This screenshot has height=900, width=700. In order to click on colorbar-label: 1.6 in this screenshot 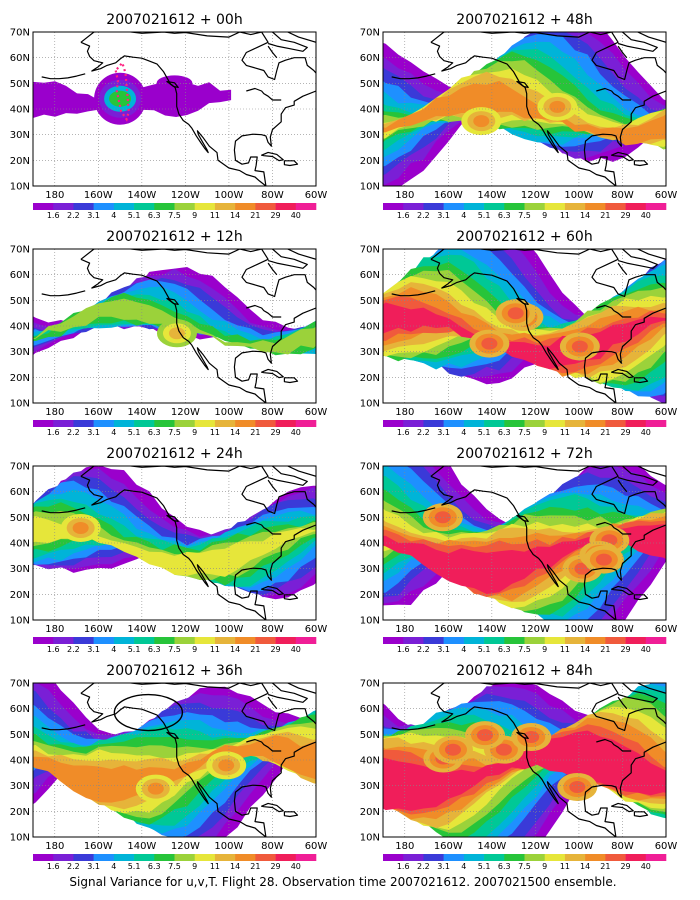, I will do `click(403, 649)`.